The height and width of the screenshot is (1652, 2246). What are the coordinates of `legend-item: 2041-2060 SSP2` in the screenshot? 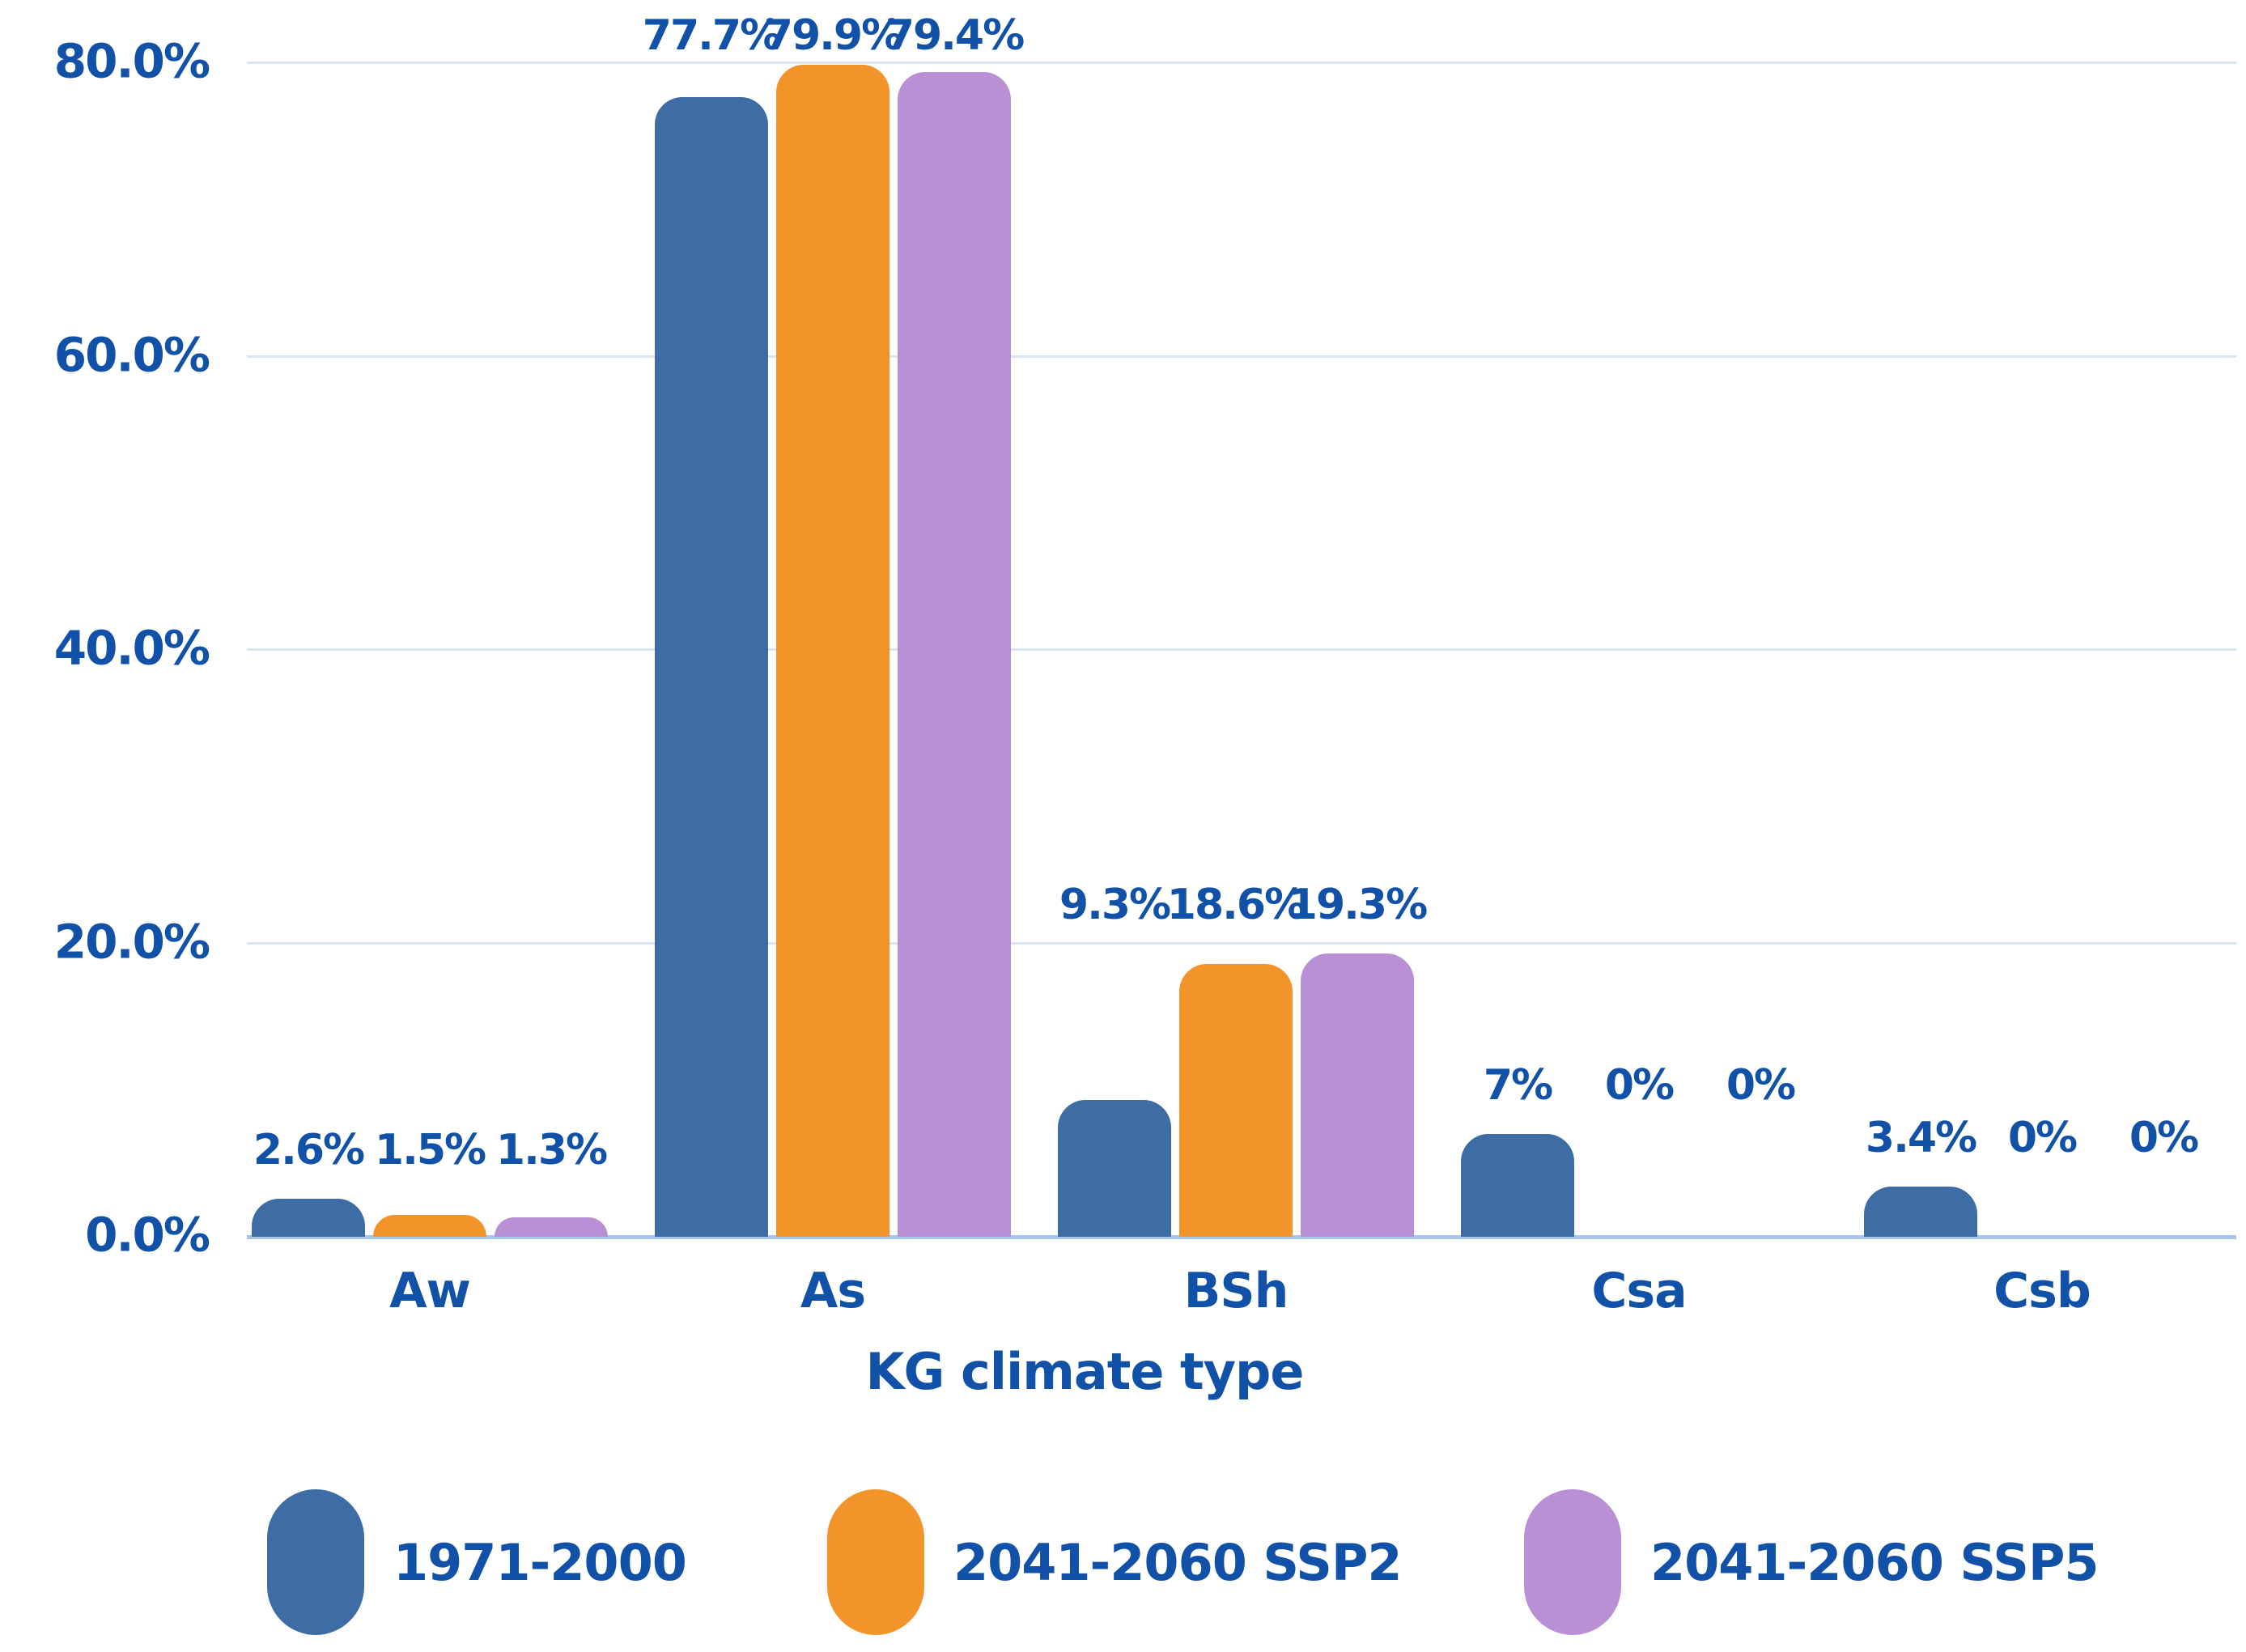 It's located at (1115, 1562).